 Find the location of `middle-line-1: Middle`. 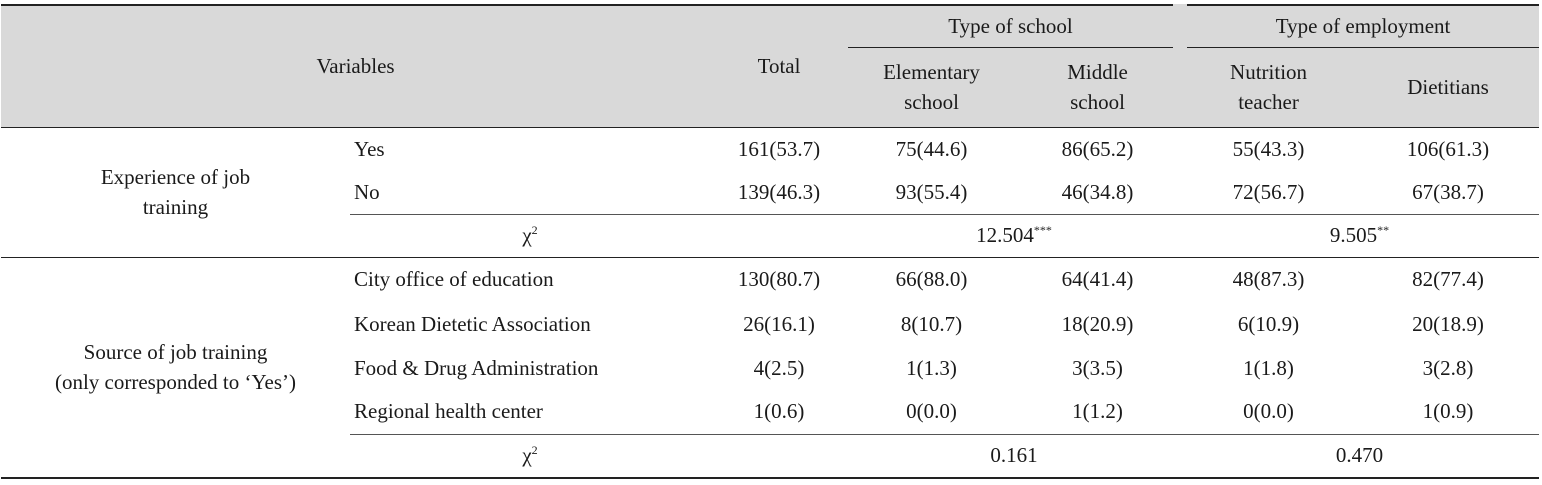

middle-line-1: Middle is located at coordinates (1097, 72).